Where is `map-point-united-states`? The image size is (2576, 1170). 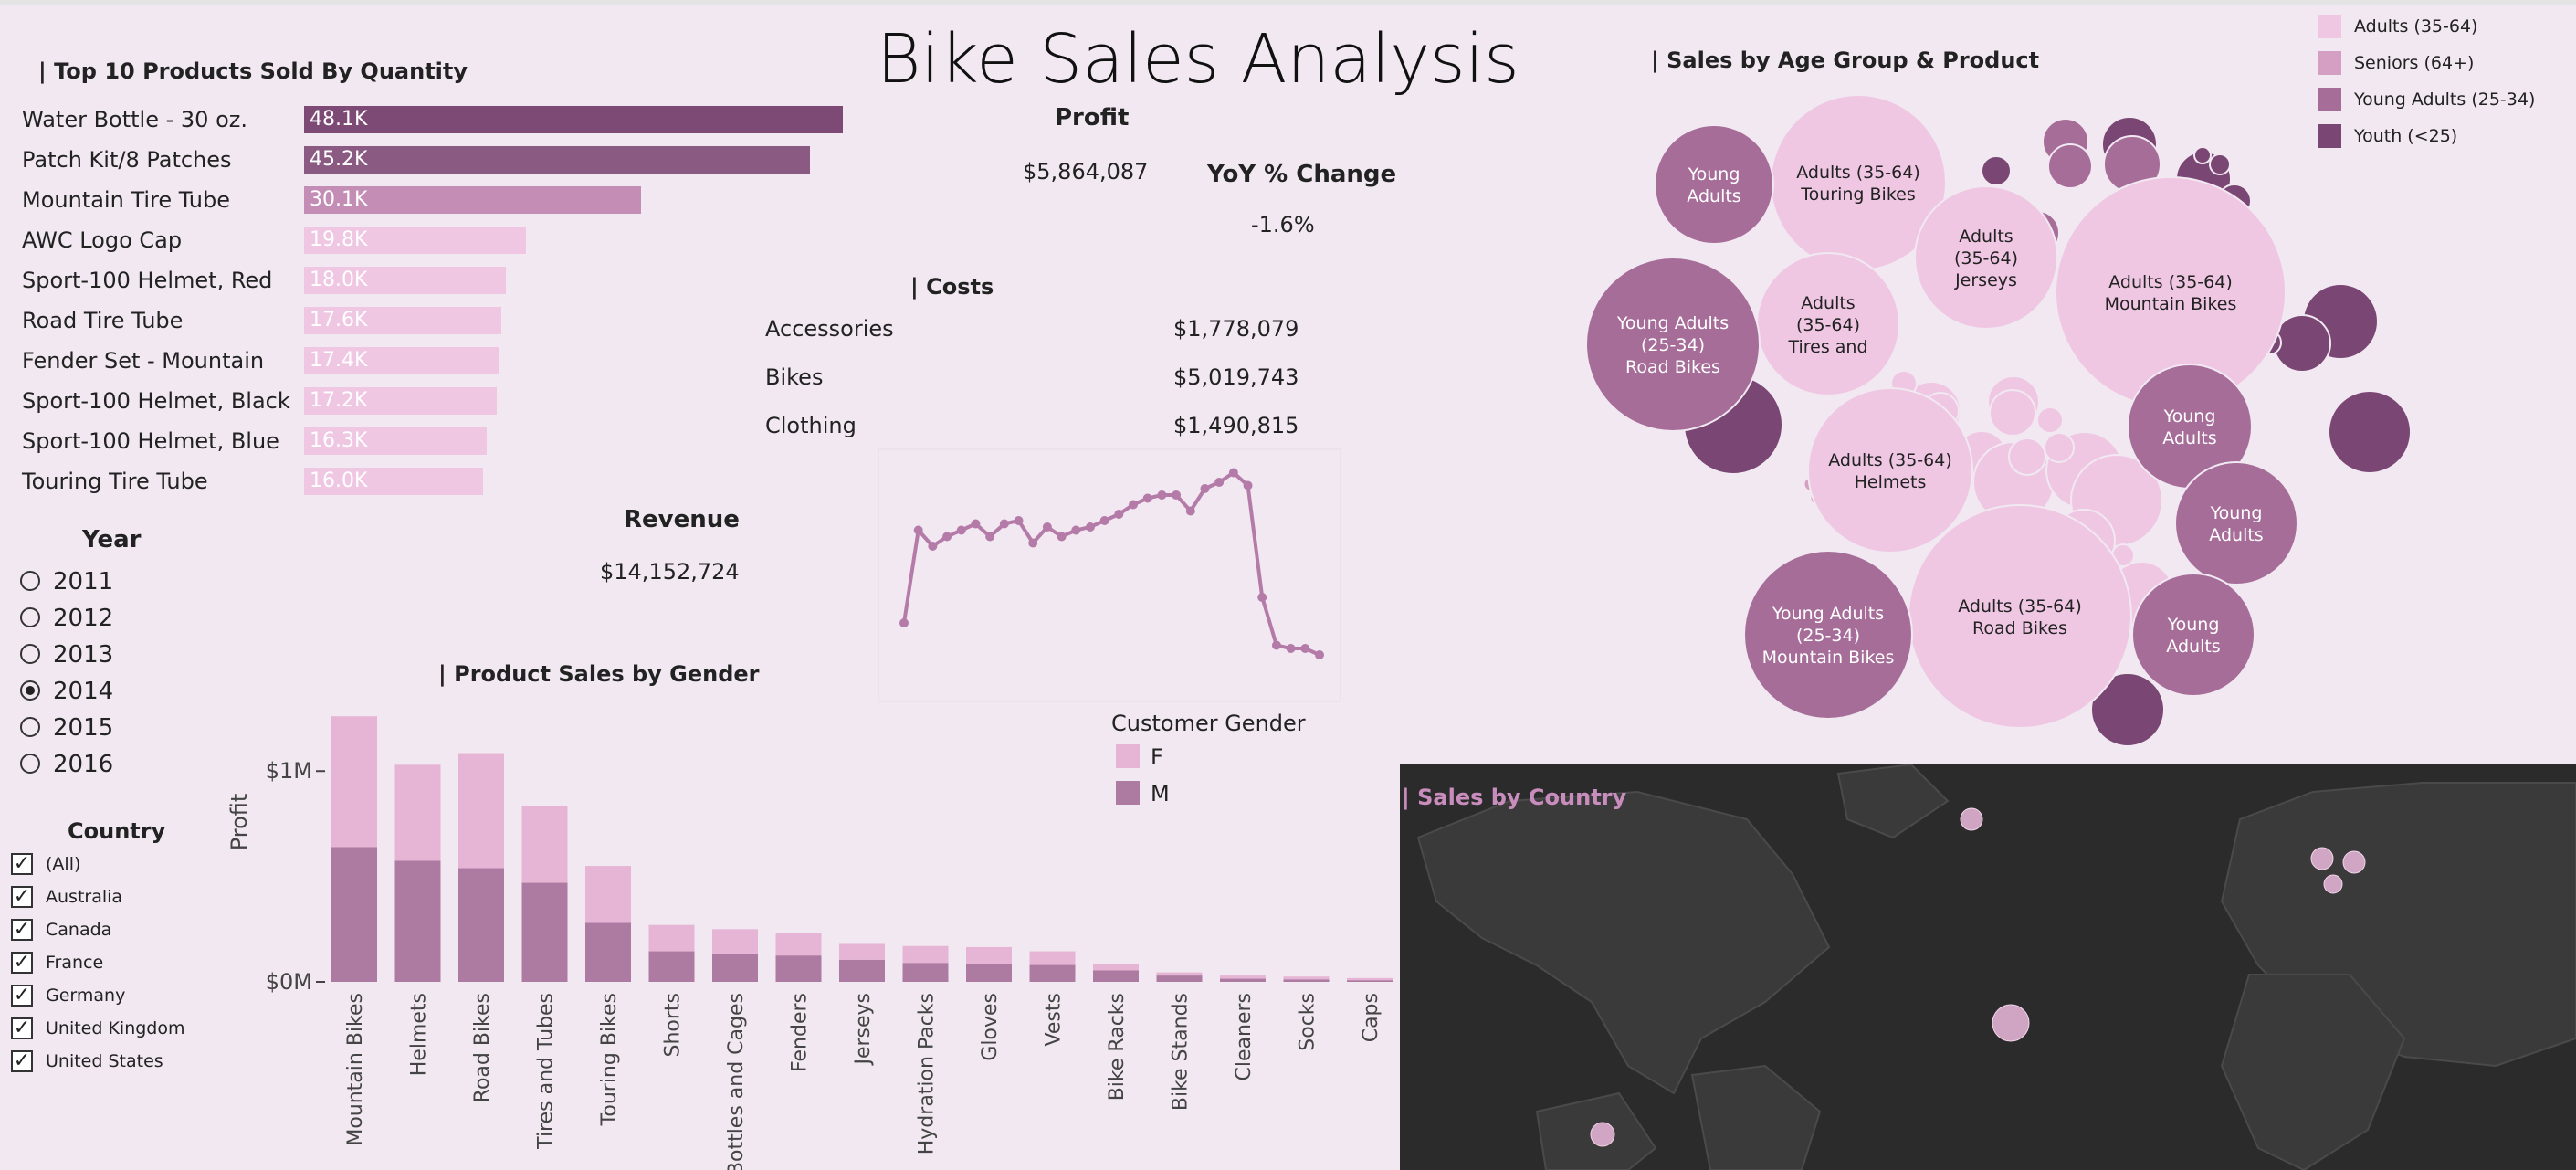
map-point-united-states is located at coordinates (2011, 1023).